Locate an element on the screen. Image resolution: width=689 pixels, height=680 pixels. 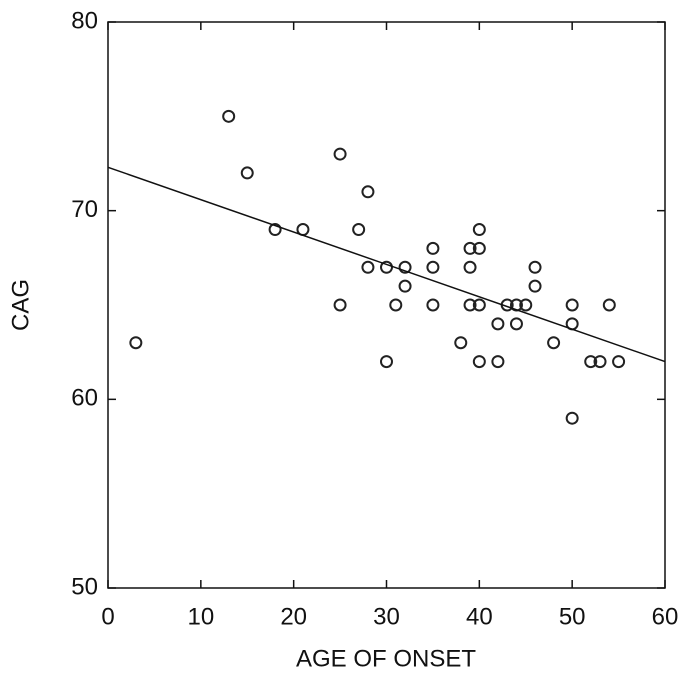
x-tick-label: 60 is located at coordinates (665, 616).